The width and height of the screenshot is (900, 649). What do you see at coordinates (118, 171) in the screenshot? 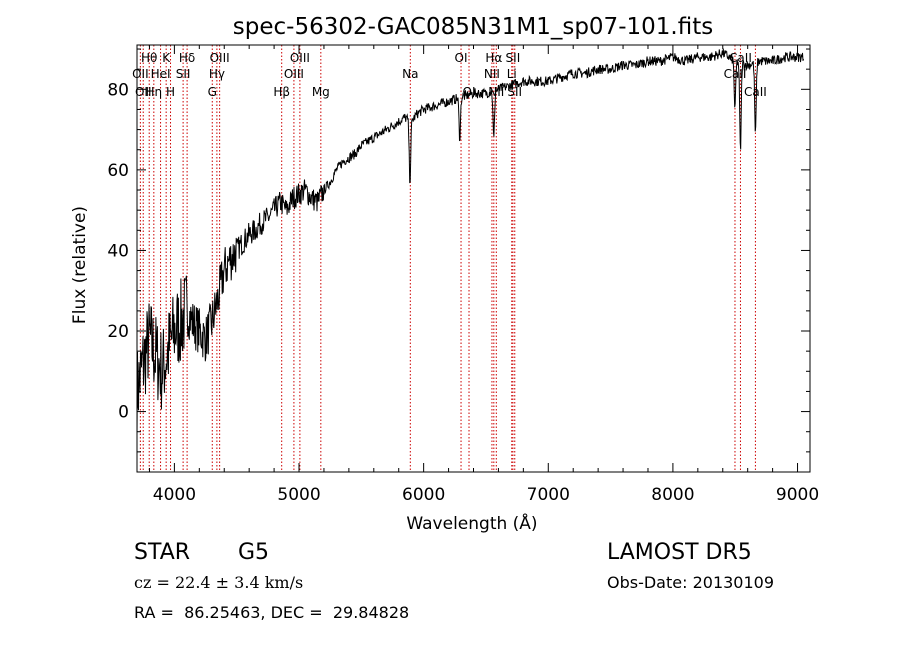
I see `y-tick-label-3: 60` at bounding box center [118, 171].